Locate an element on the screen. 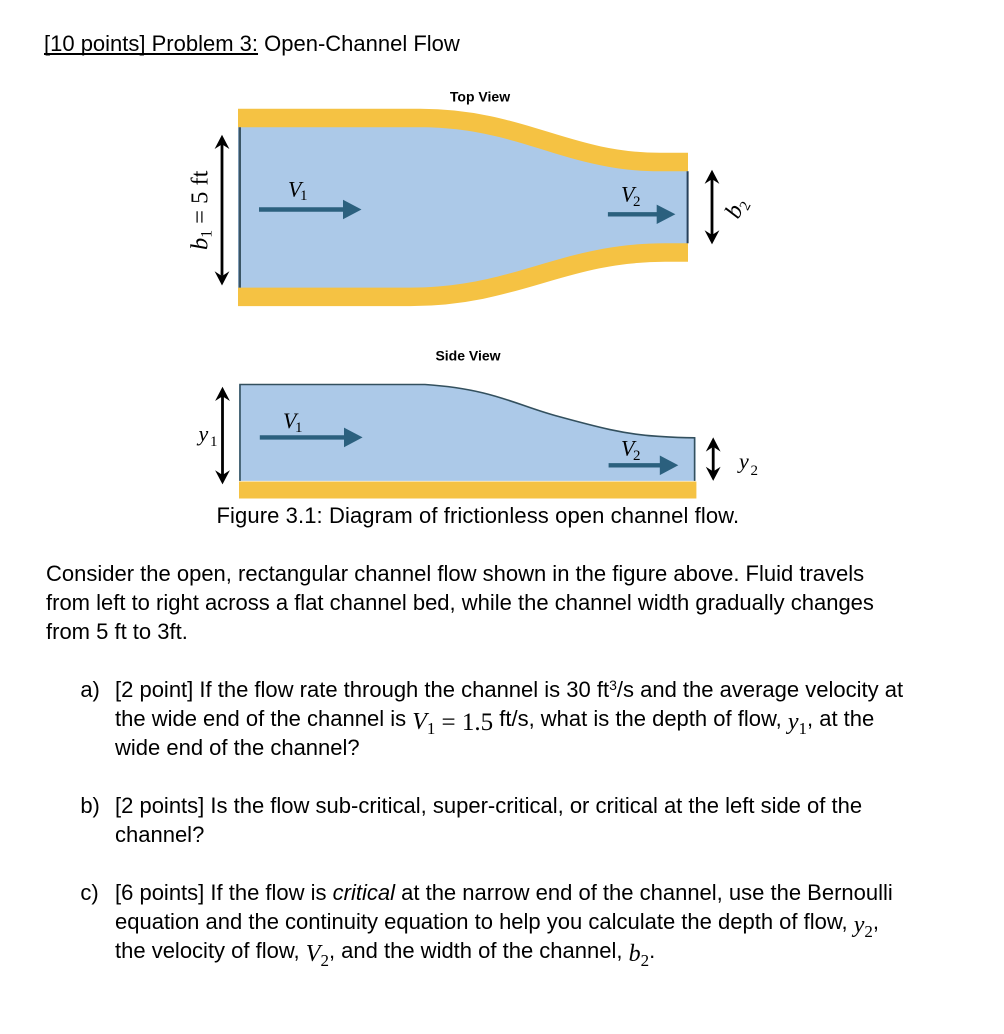  svg-text: b2 is located at coordinates (737, 208).